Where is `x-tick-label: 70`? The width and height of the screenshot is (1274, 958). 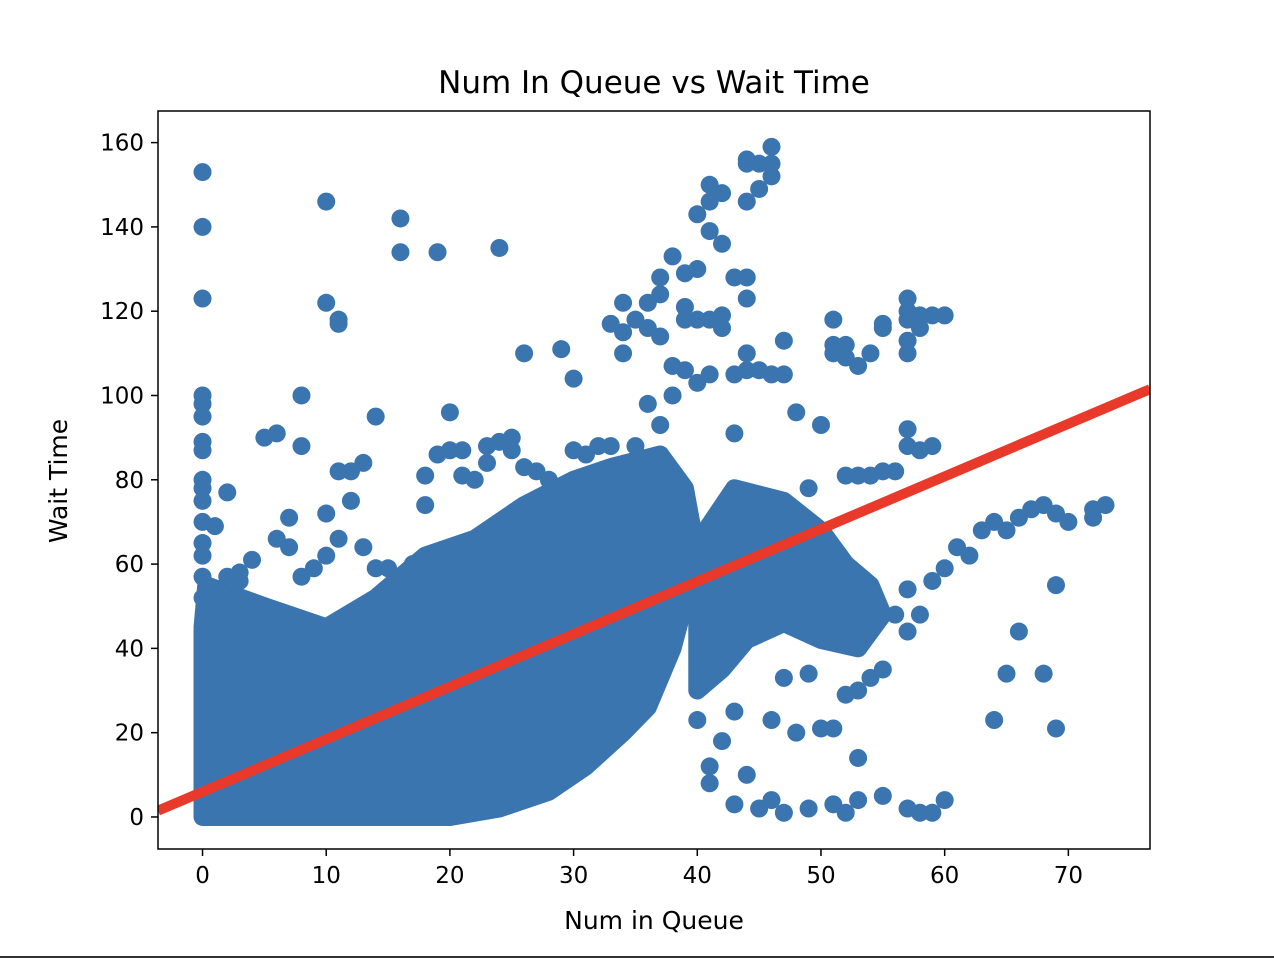 x-tick-label: 70 is located at coordinates (1068, 876).